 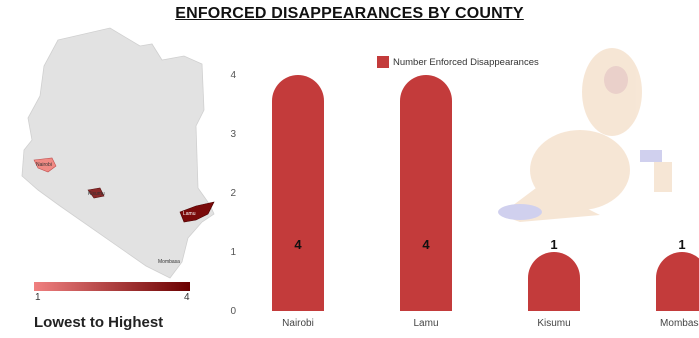 What do you see at coordinates (99, 322) in the screenshot?
I see `scale-caption: Lowest to Highest` at bounding box center [99, 322].